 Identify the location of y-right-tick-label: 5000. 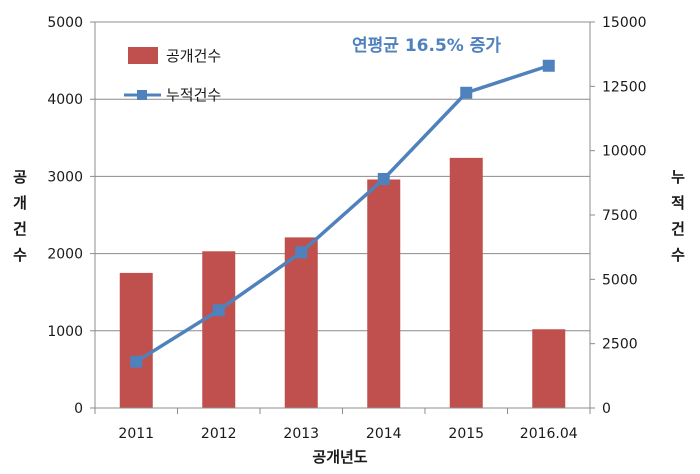
(620, 280).